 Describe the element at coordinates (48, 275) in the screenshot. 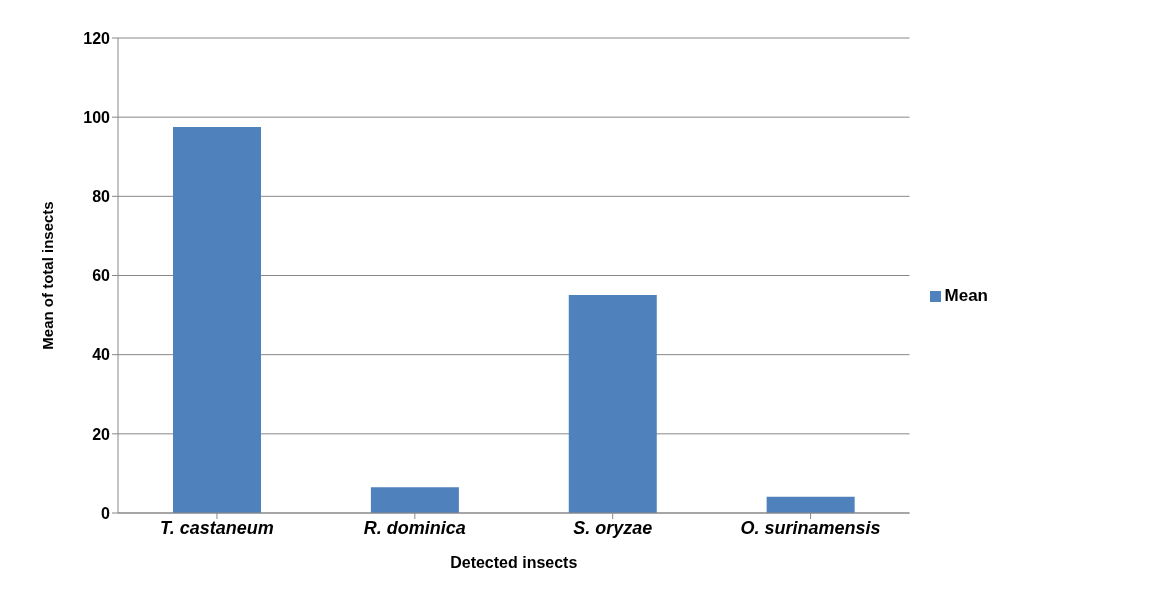

I see `y-axis-title: Mean of total insects` at that location.